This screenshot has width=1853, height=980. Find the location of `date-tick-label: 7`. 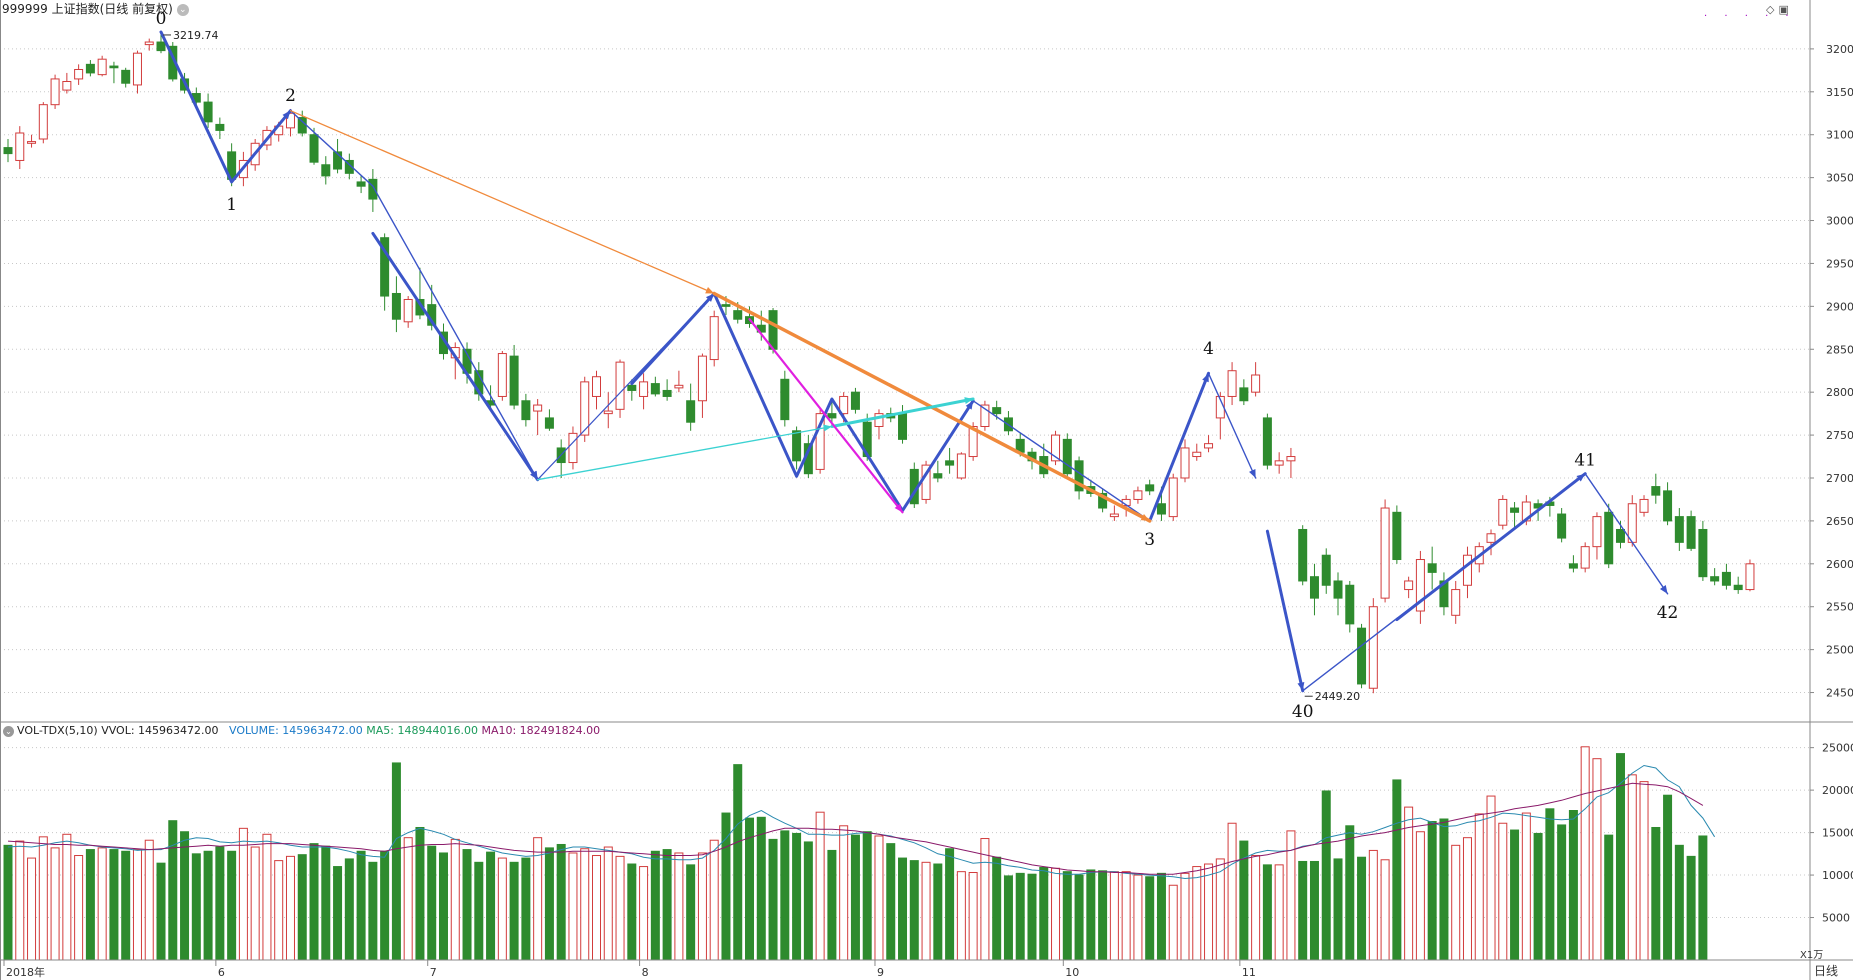

date-tick-label: 7 is located at coordinates (433, 972).